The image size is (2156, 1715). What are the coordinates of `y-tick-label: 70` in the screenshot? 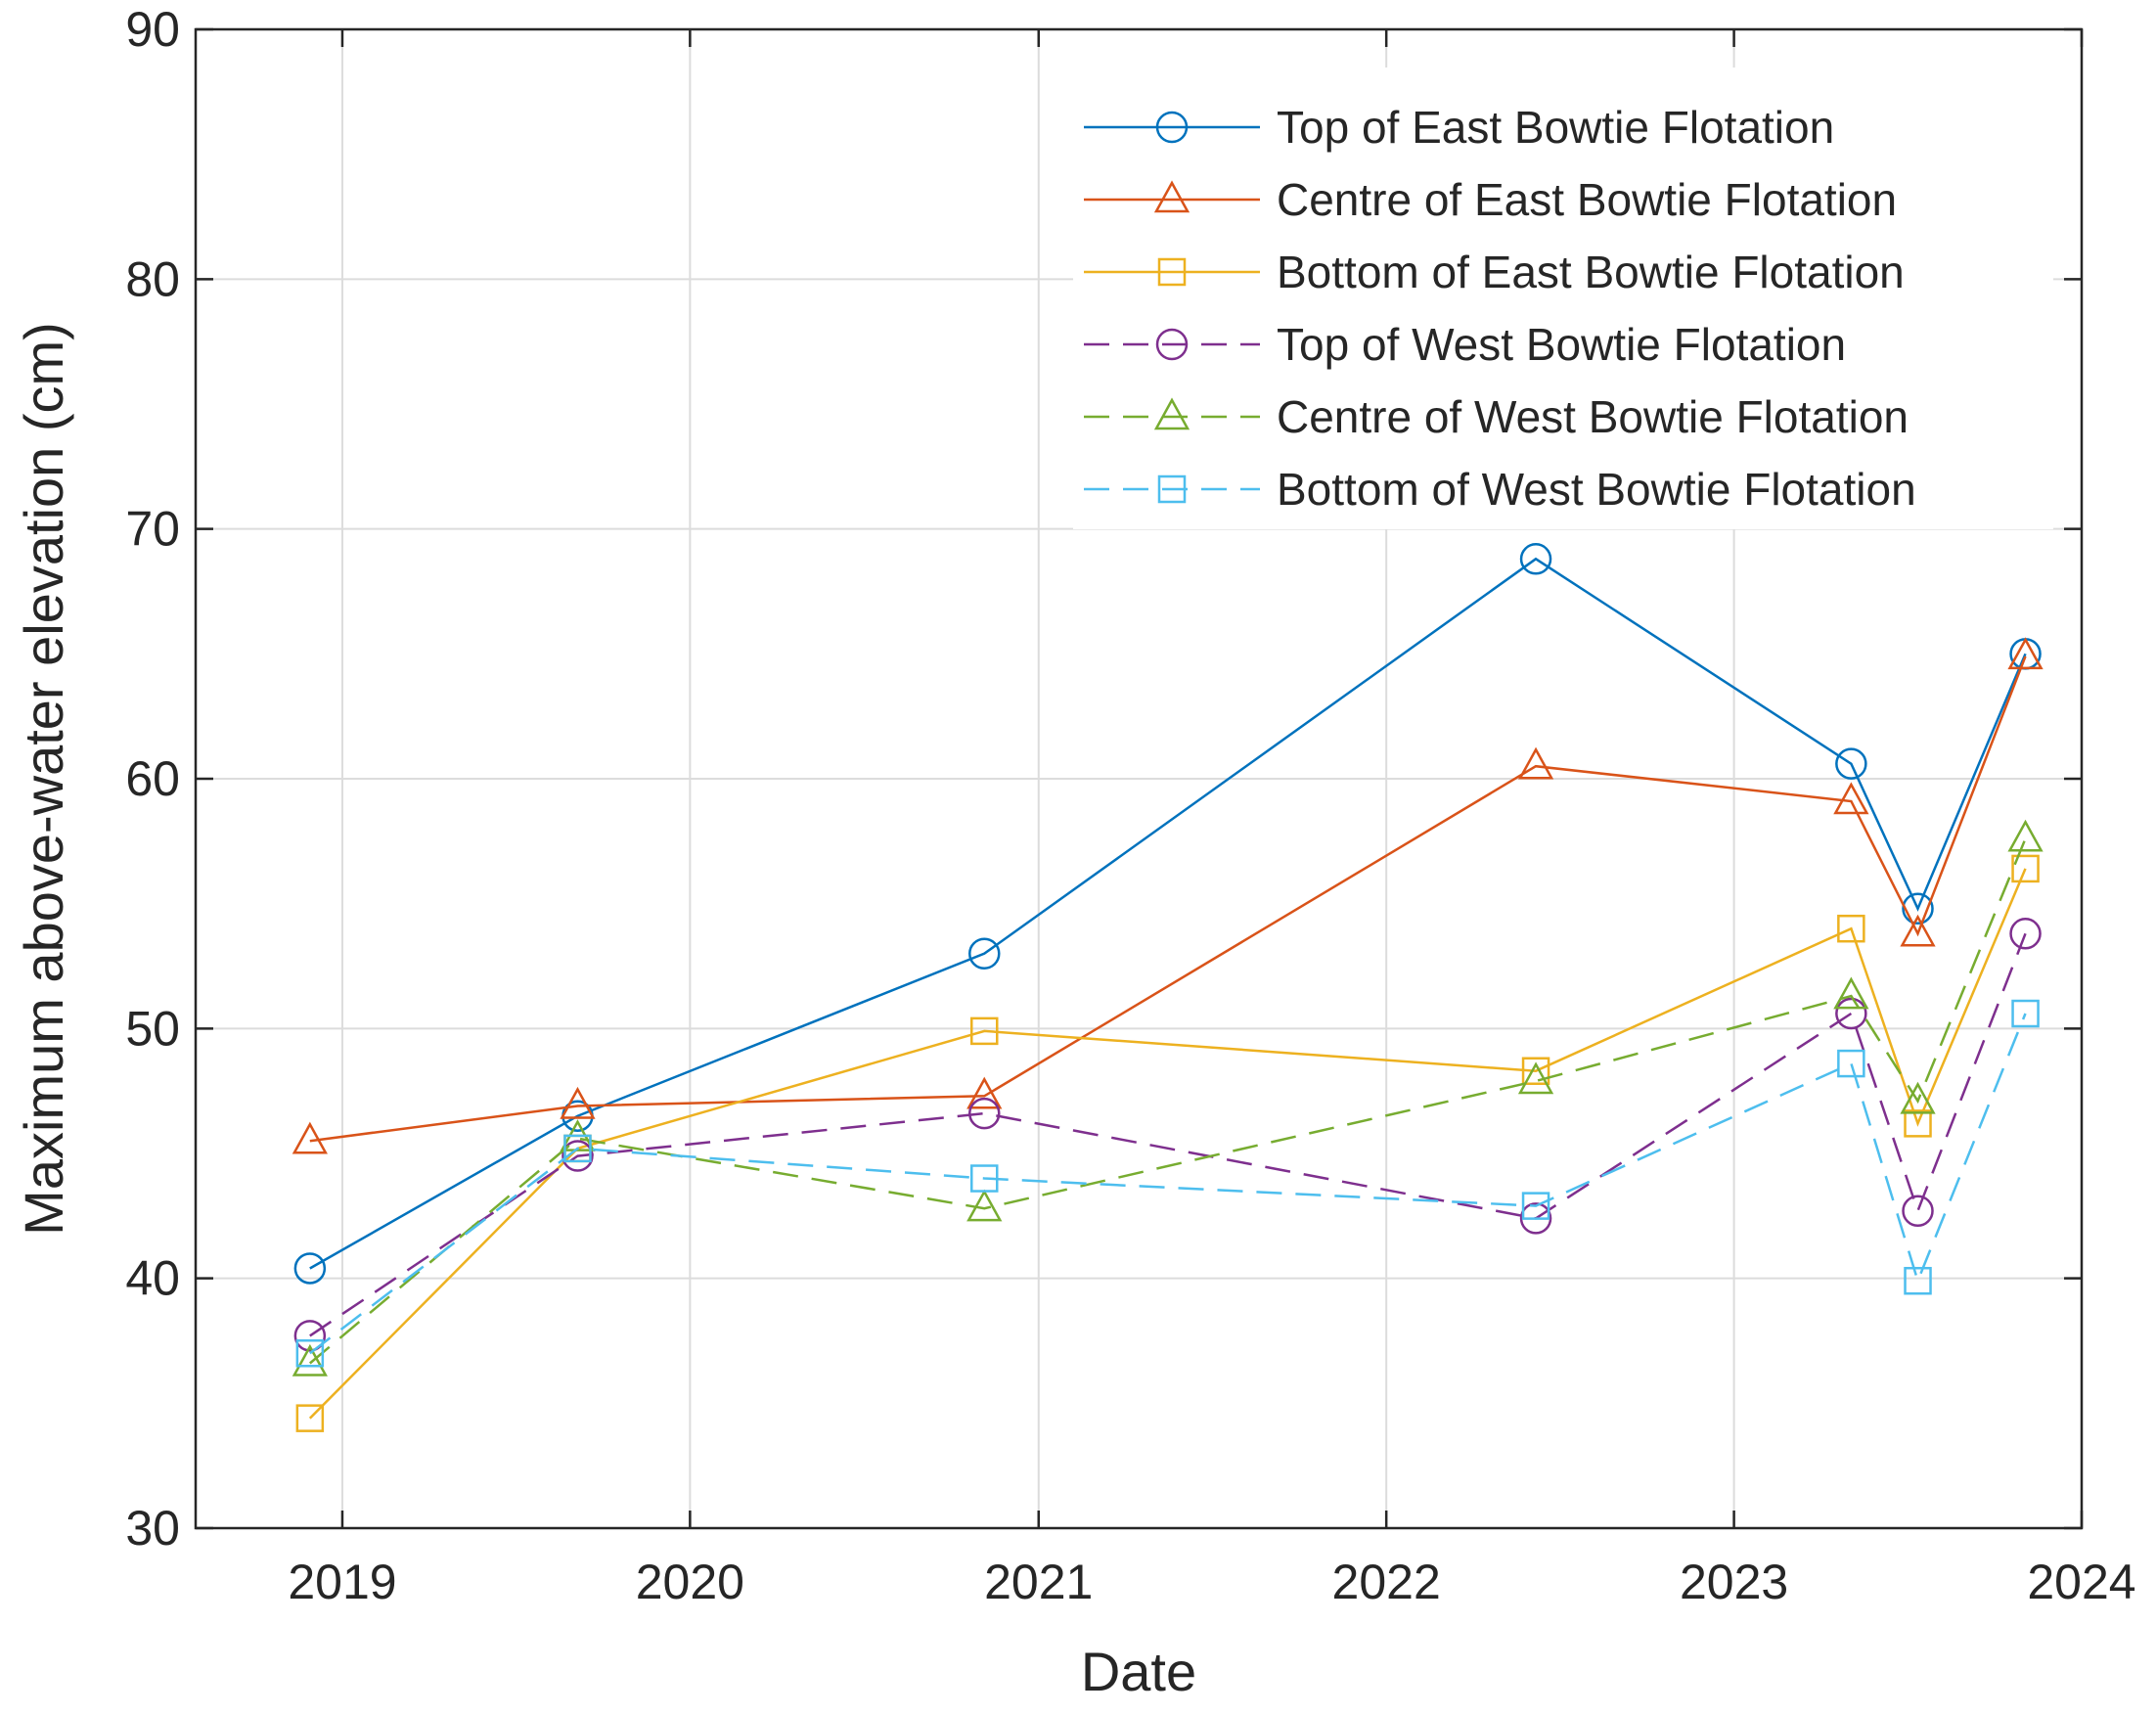 It's located at (152, 529).